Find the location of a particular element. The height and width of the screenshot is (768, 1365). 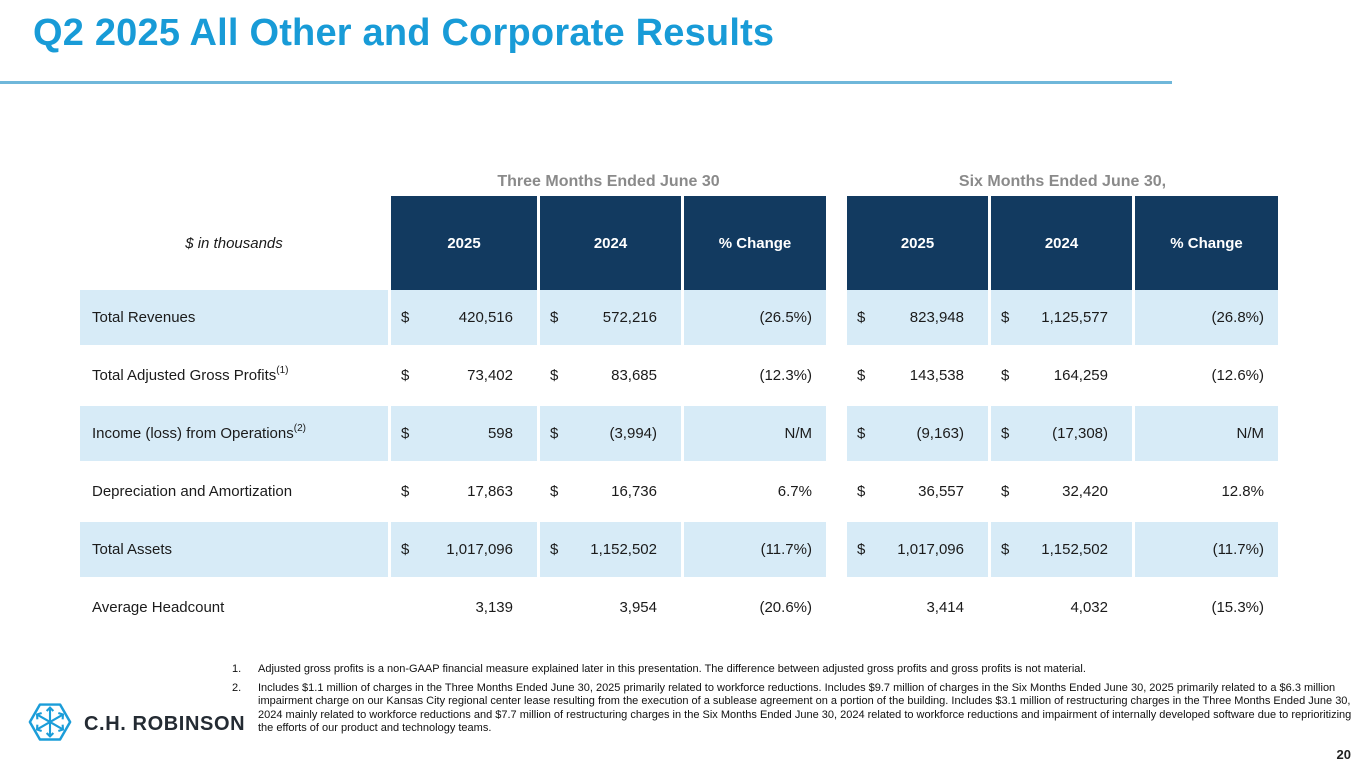

cell-value: 3,414 is located at coordinates (945, 607).